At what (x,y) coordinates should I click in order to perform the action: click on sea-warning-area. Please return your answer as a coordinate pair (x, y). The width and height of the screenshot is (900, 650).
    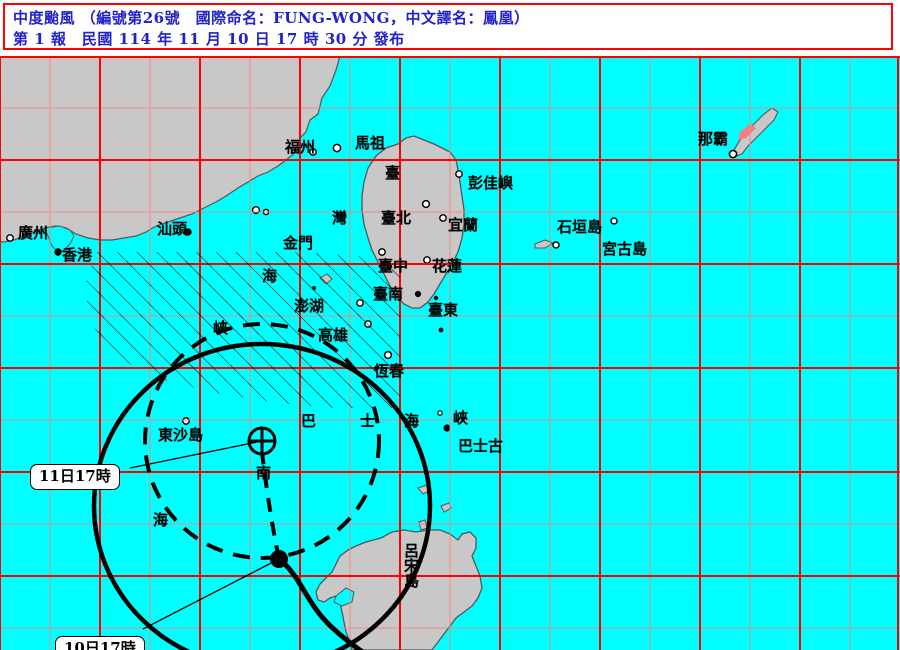
    Looking at the image, I should click on (243, 330).